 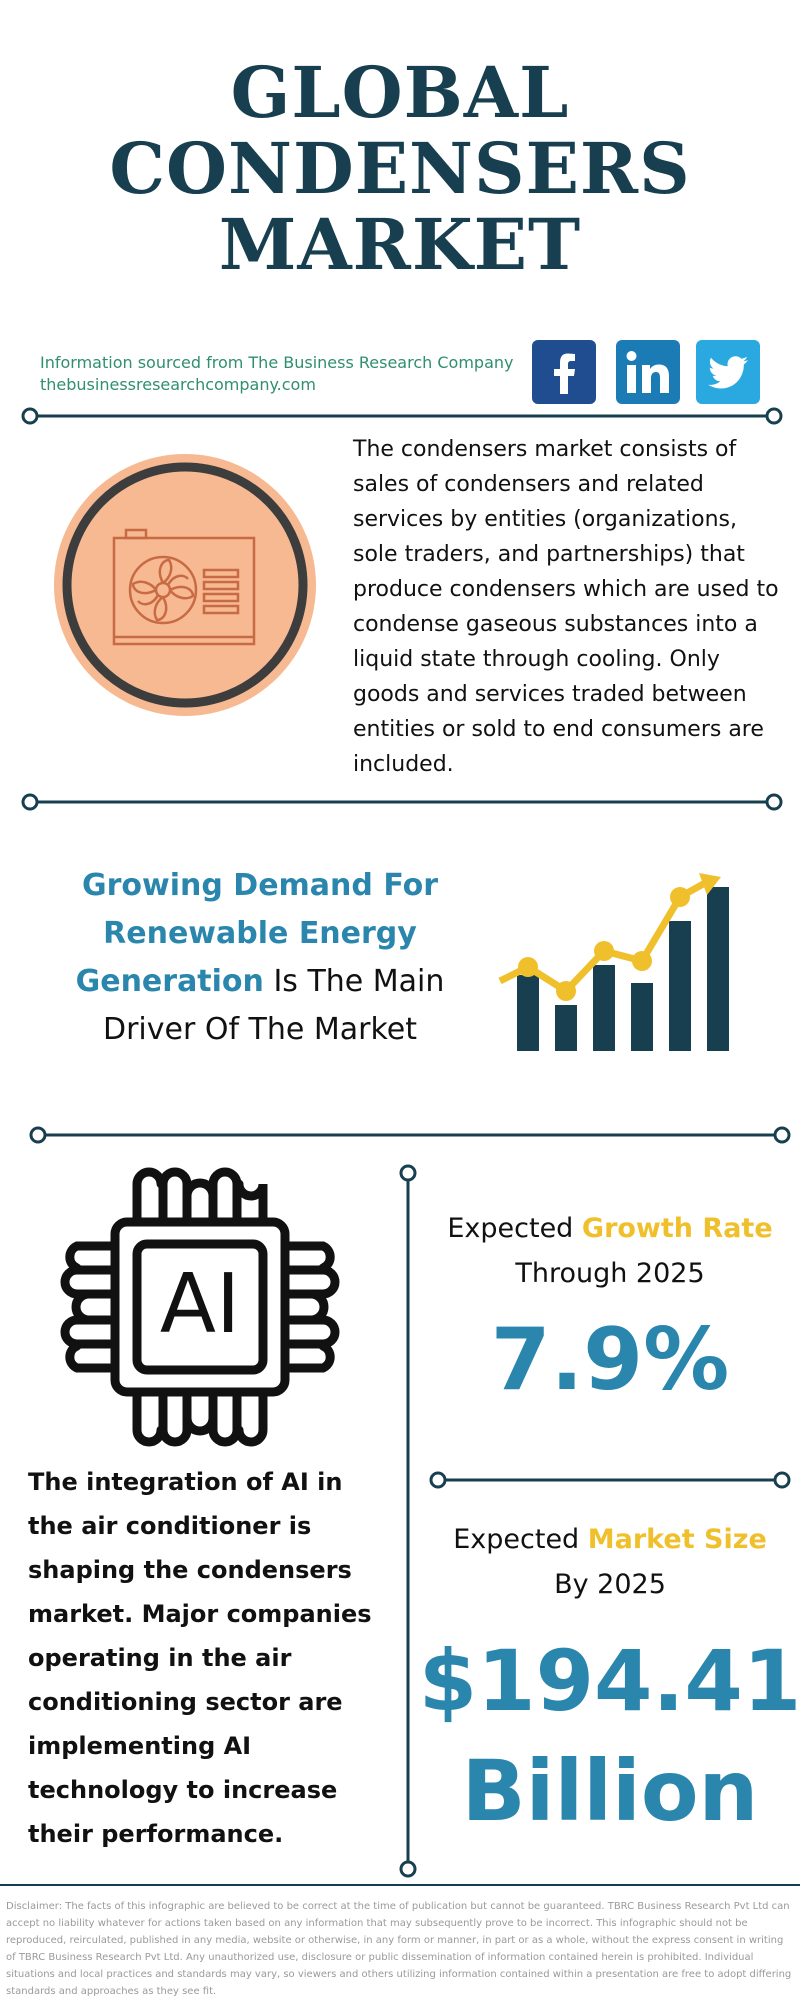 What do you see at coordinates (400, 92) in the screenshot?
I see `title-line: GLOBAL` at bounding box center [400, 92].